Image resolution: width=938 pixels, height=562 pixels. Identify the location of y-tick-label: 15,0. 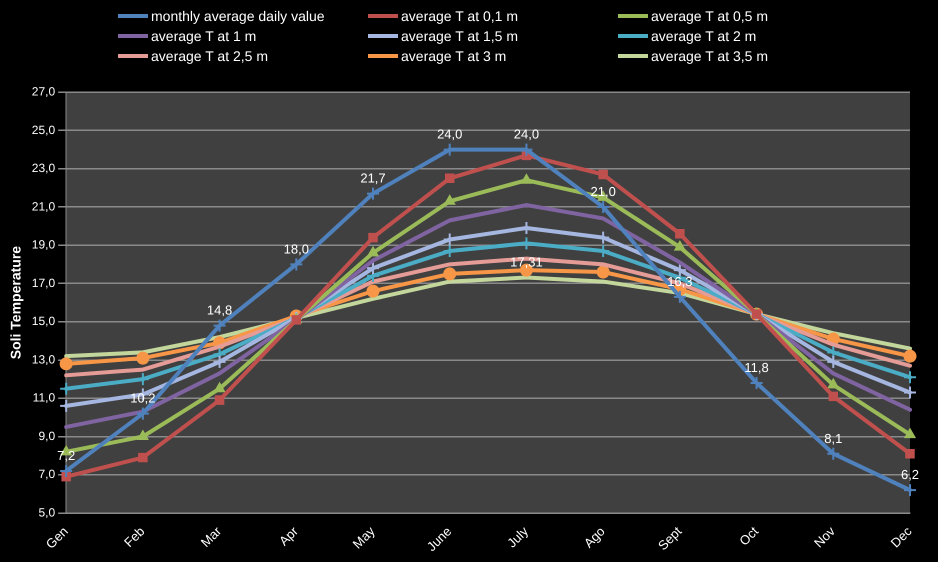
(44, 321).